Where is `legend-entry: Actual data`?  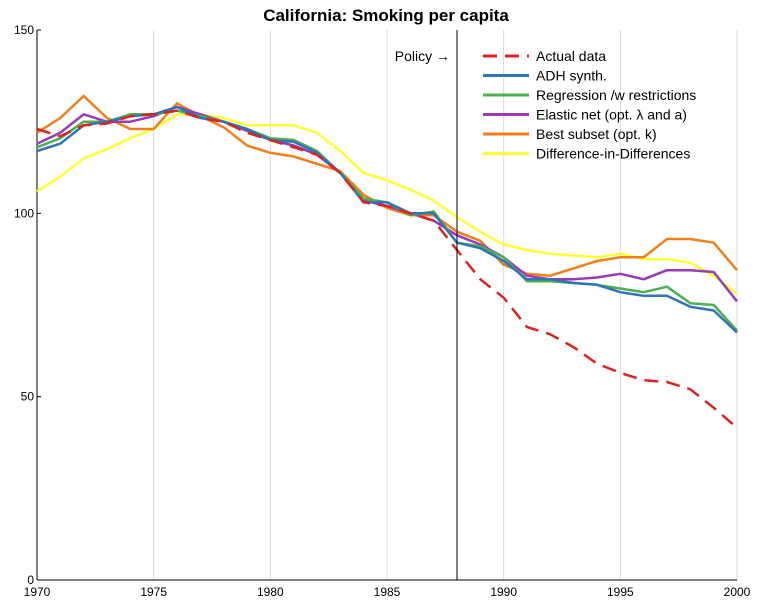
legend-entry: Actual data is located at coordinates (571, 56).